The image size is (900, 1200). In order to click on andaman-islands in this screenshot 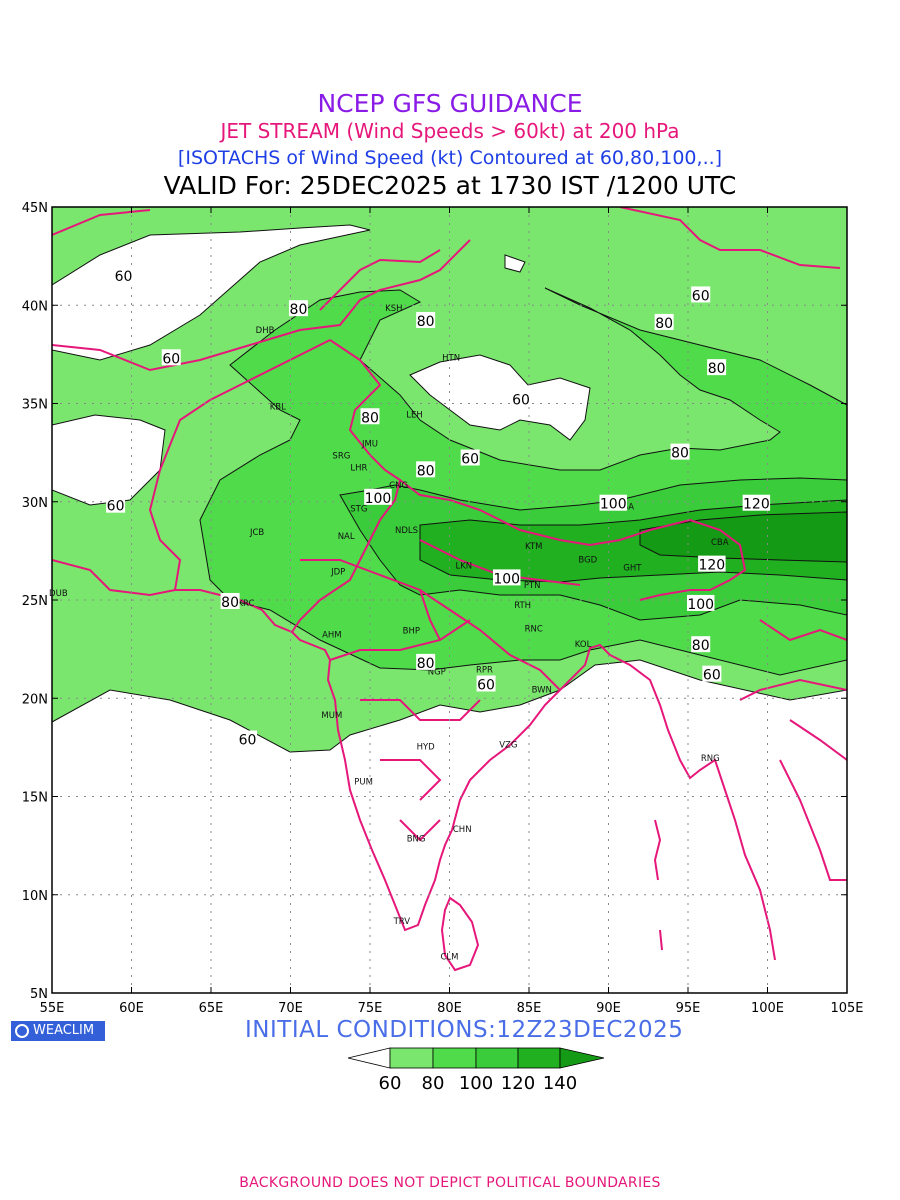, I will do `click(658, 885)`.